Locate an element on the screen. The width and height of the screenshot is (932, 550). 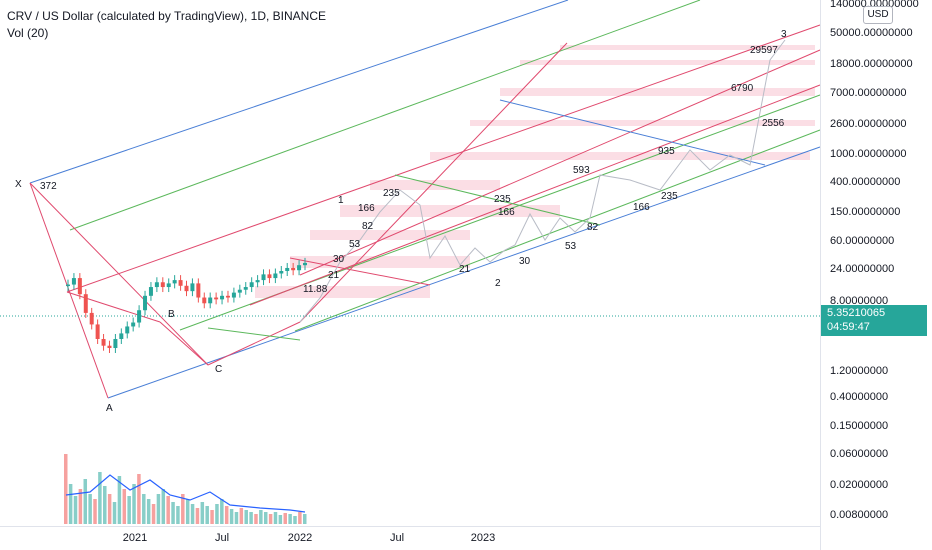
wave-value-x: 372 is located at coordinates (48, 186).